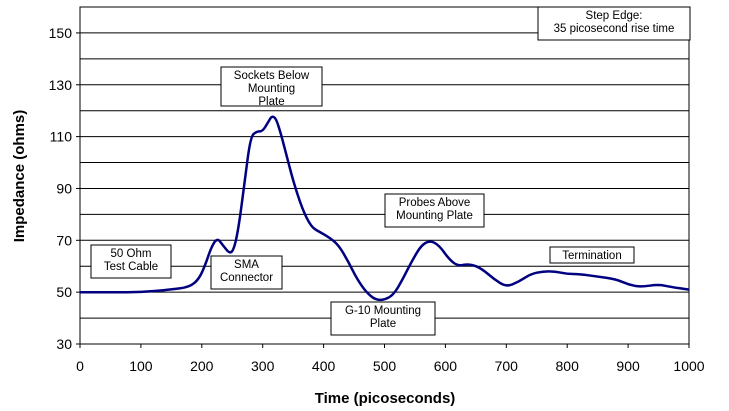 The height and width of the screenshot is (411, 729). I want to click on x-tick-label: 900, so click(628, 366).